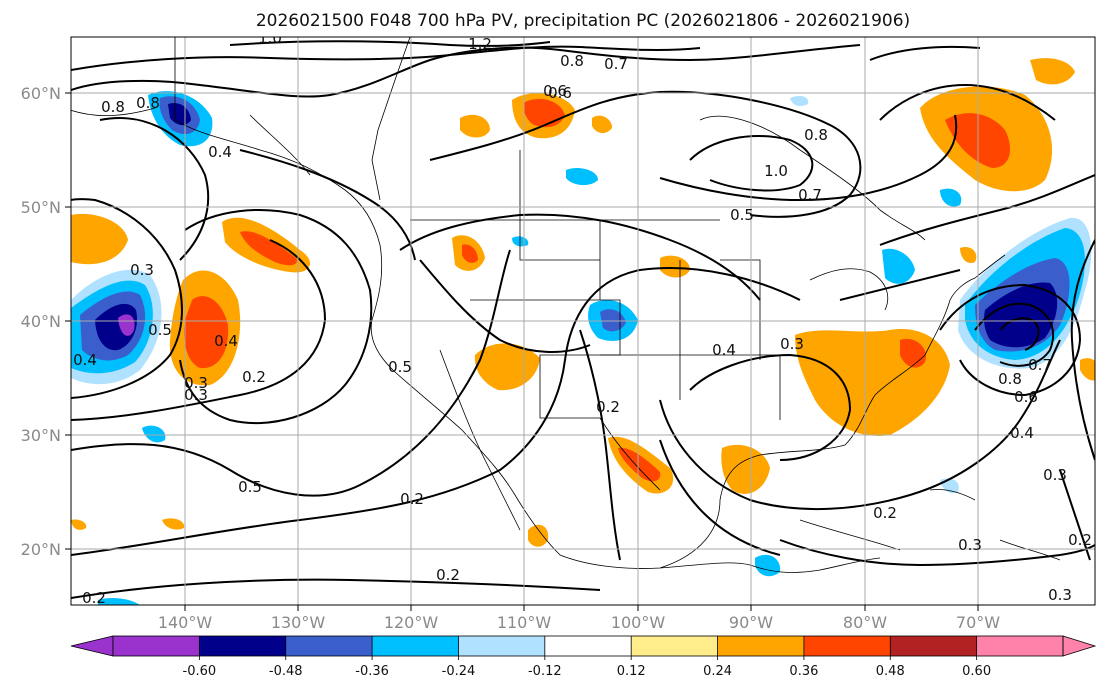 The height and width of the screenshot is (698, 1105). What do you see at coordinates (372, 671) in the screenshot?
I see `colorbar-tick-label: -0.36` at bounding box center [372, 671].